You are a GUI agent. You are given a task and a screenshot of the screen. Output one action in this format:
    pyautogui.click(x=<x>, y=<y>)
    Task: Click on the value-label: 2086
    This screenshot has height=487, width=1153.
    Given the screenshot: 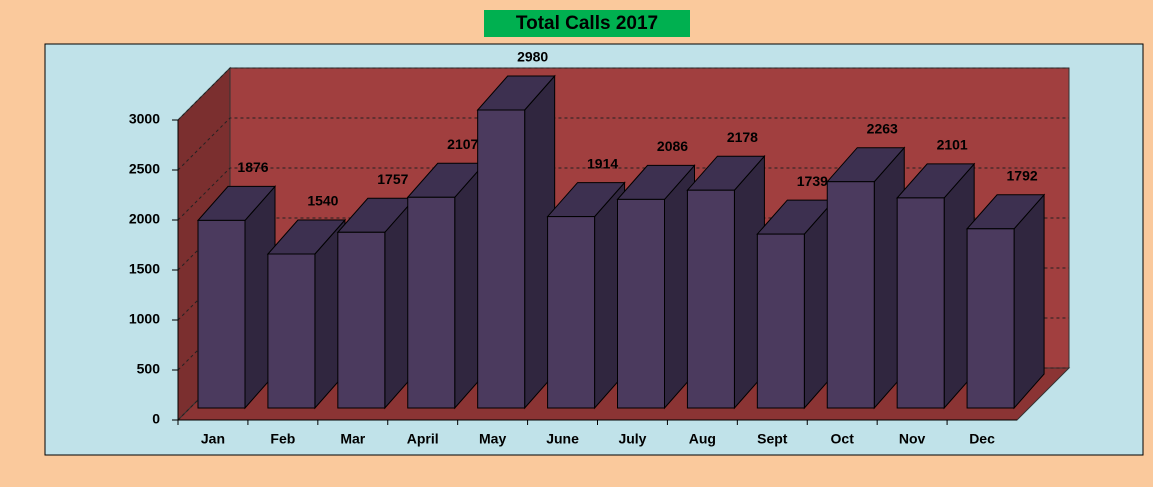 What is the action you would take?
    pyautogui.click(x=672, y=146)
    